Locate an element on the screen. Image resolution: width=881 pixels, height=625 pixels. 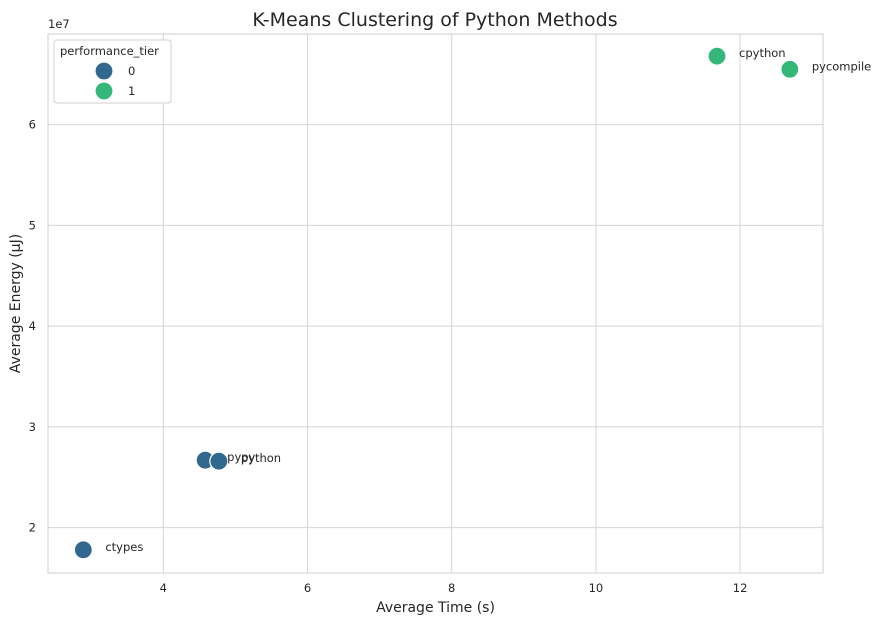
point-label-pypy: pypy is located at coordinates (241, 457).